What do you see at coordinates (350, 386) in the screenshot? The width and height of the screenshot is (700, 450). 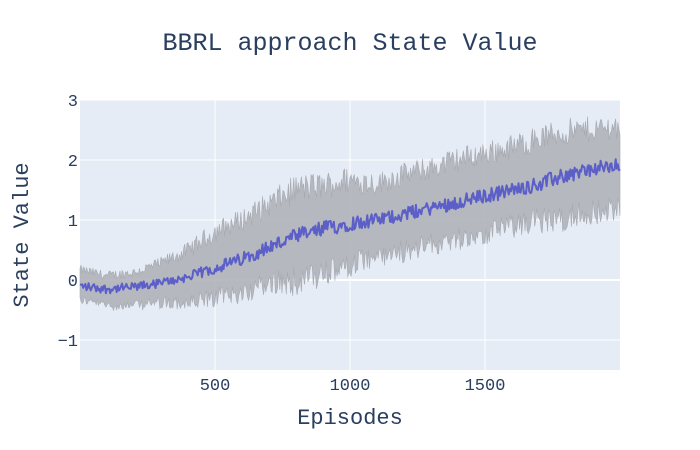 I see `x-tick-label: 1000` at bounding box center [350, 386].